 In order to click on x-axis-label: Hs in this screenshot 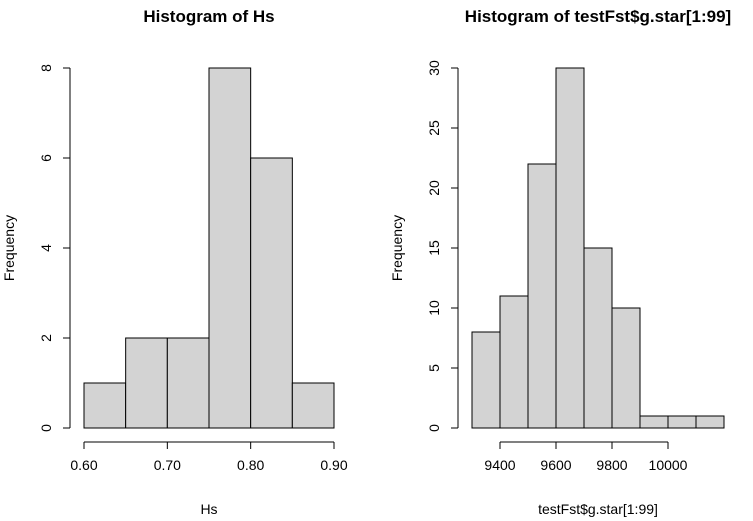, I will do `click(208, 509)`.